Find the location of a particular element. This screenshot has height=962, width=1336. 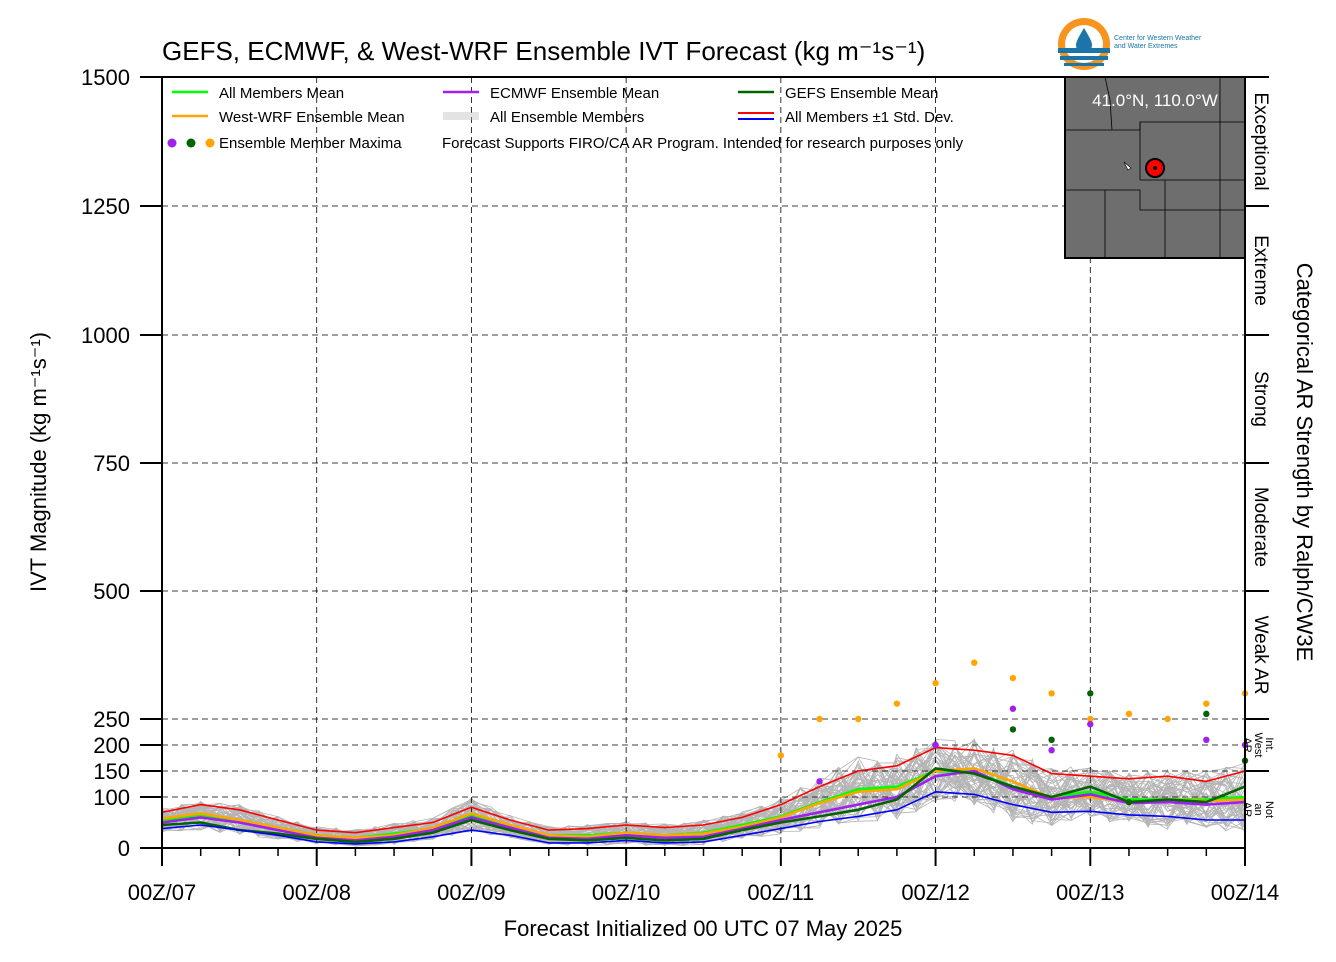

x-tick-label: 00Z/11 is located at coordinates (780, 892).